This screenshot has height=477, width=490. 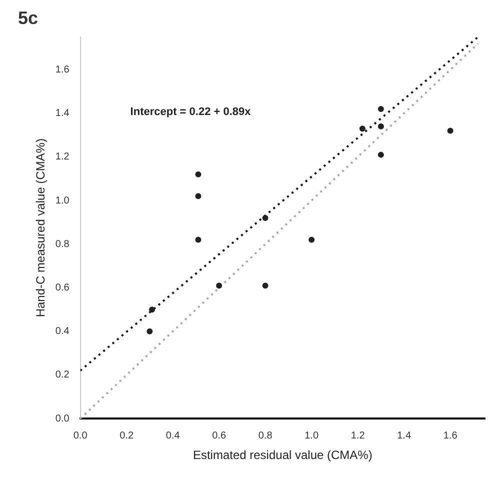 I want to click on y-axis-title: Hand-C measured value (CMA%), so click(x=41, y=228).